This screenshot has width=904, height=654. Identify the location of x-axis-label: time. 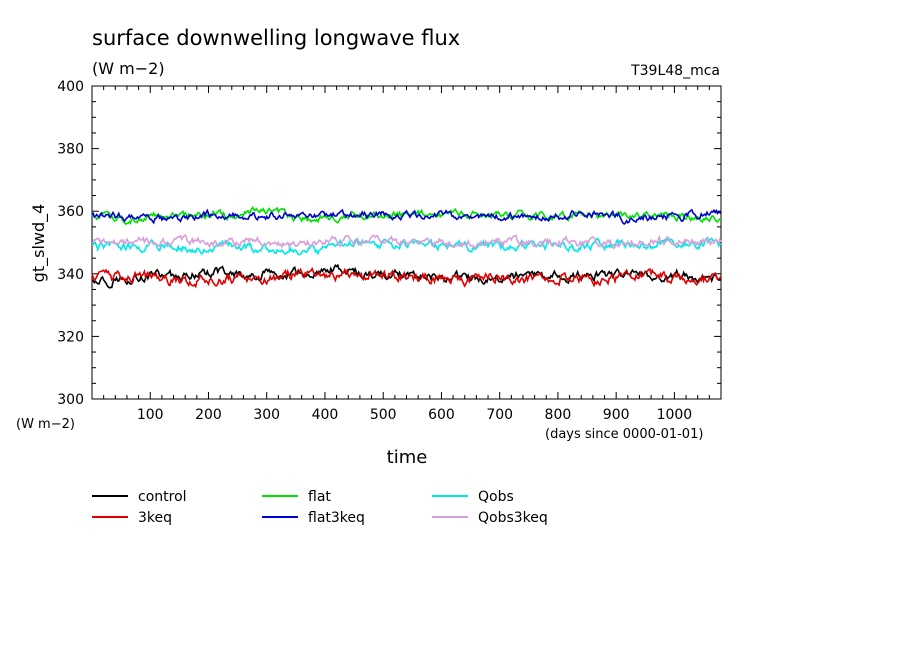
(407, 457).